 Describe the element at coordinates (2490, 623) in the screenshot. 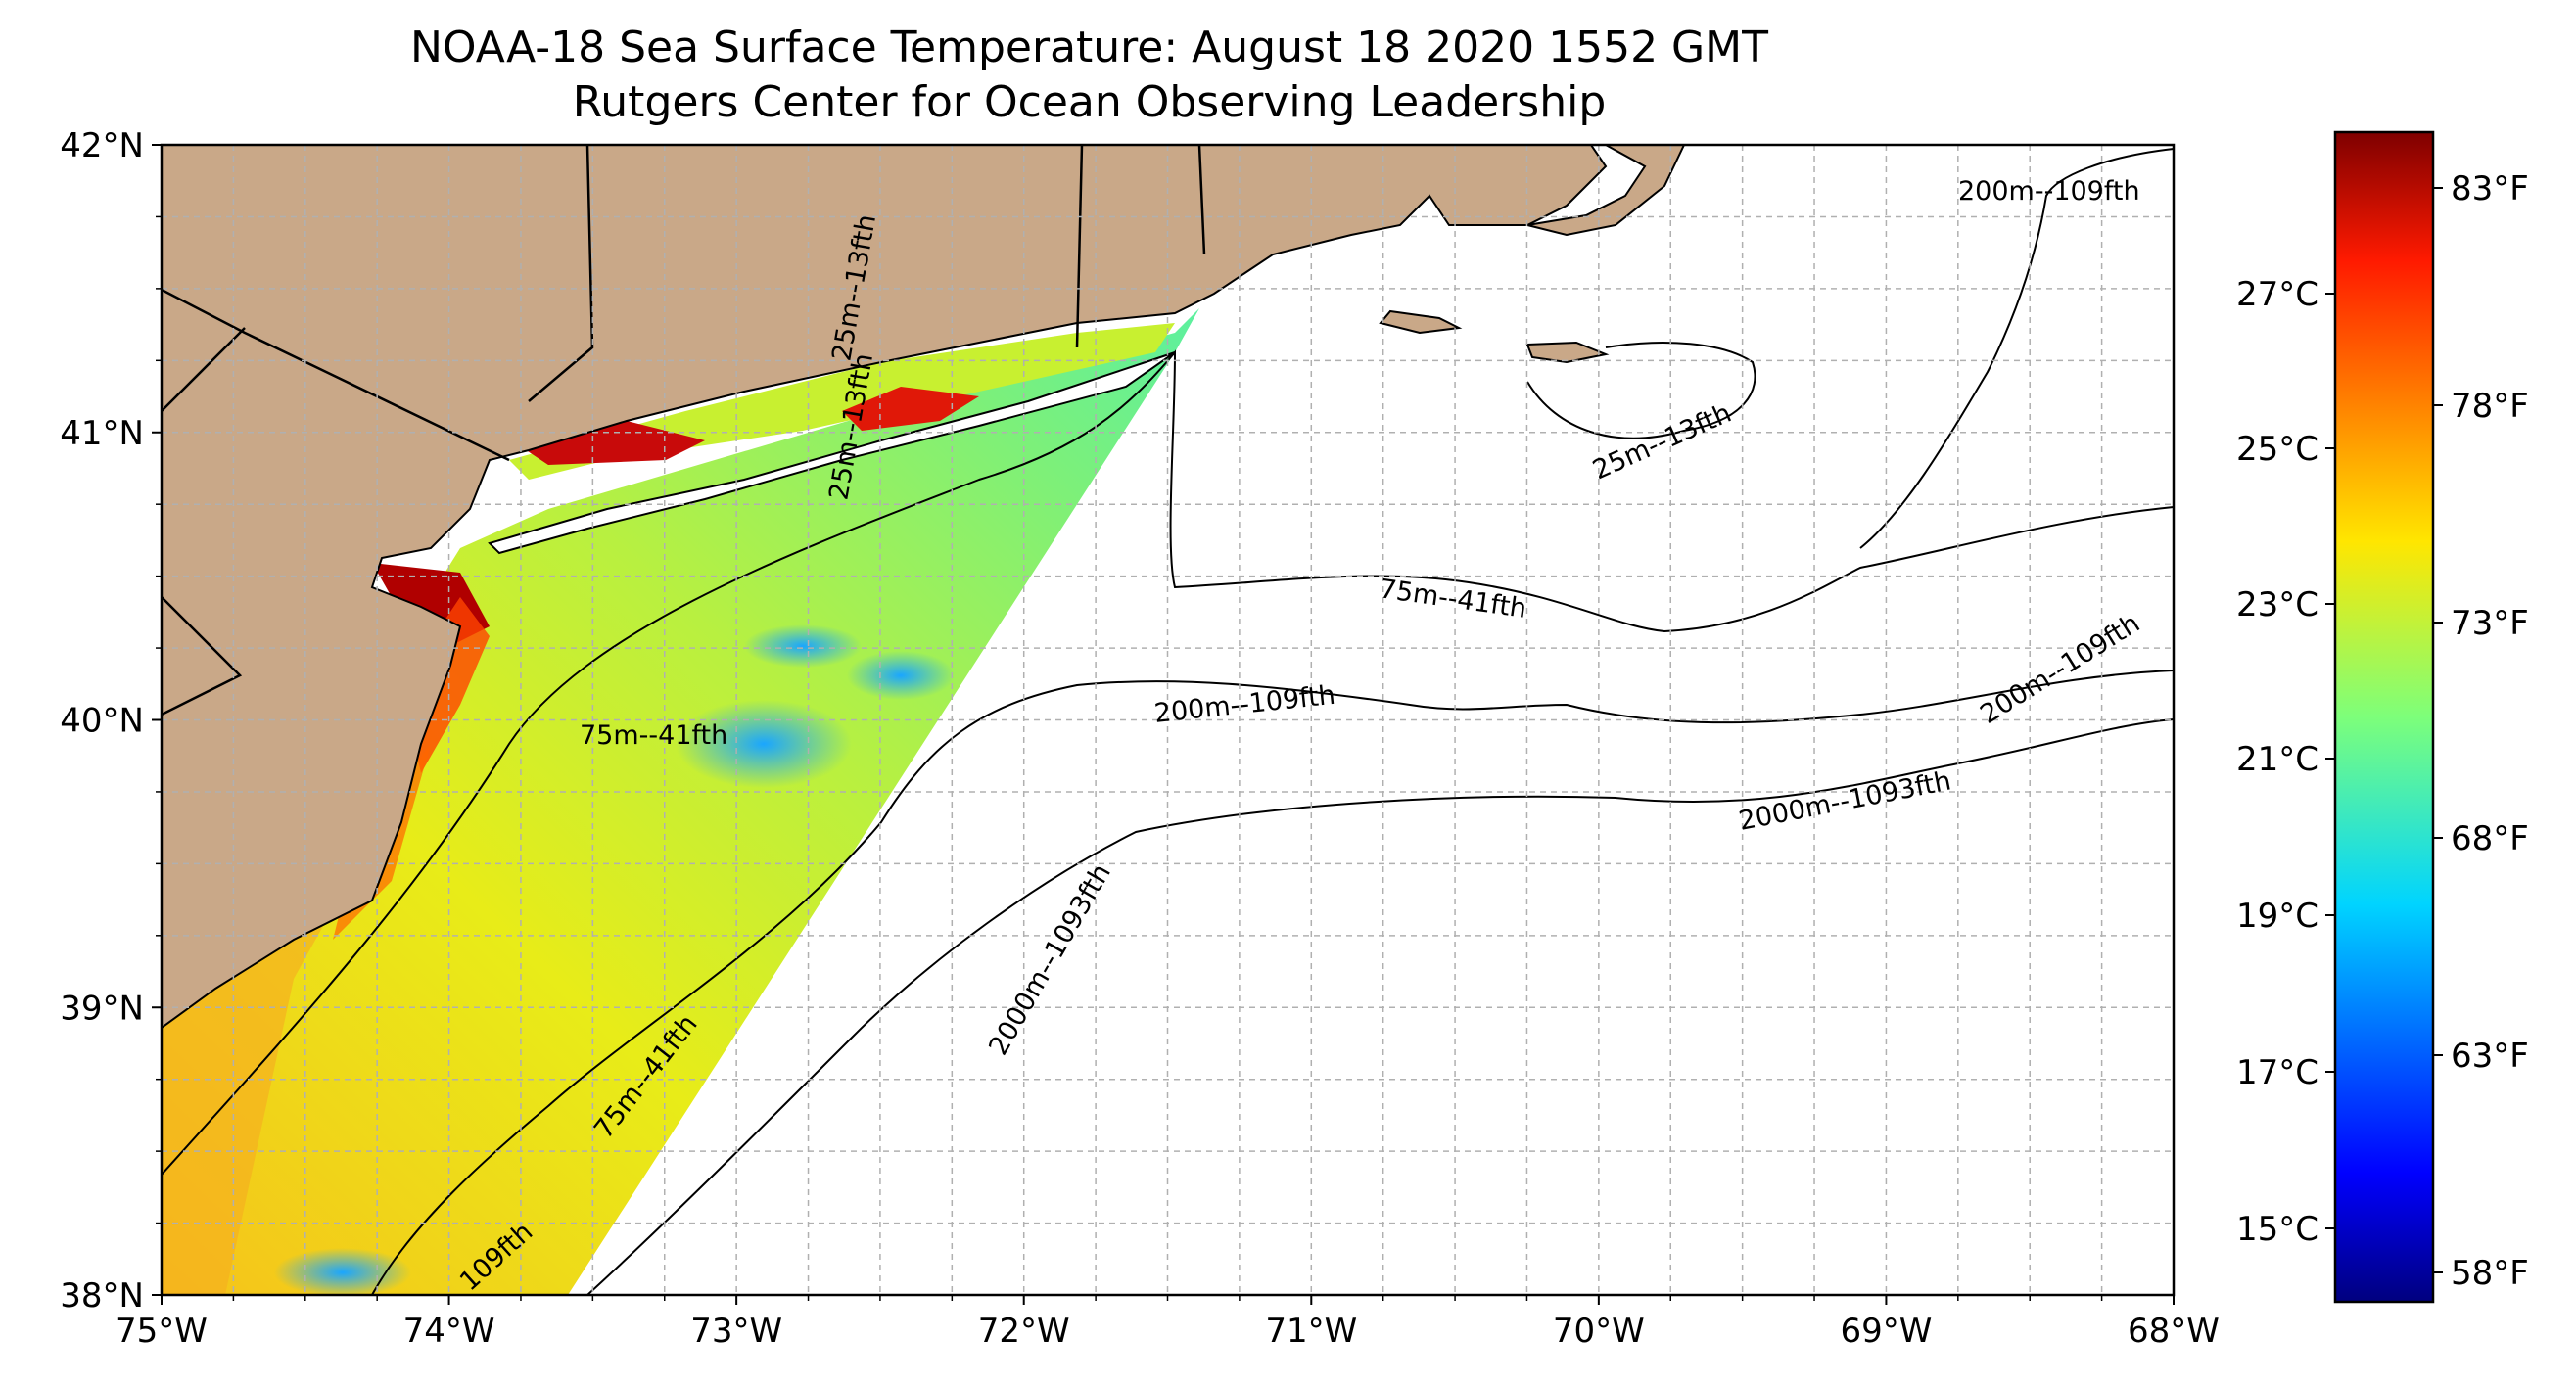

I see `colorbar-fahrenheit-label: 73°F` at that location.